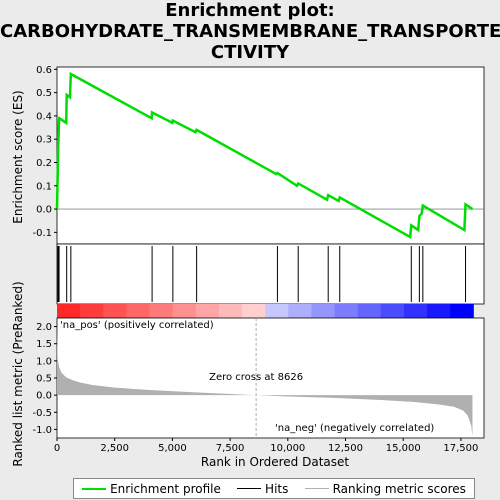 The height and width of the screenshot is (500, 500). What do you see at coordinates (44, 140) in the screenshot?
I see `es-y-tick-label: 0.3` at bounding box center [44, 140].